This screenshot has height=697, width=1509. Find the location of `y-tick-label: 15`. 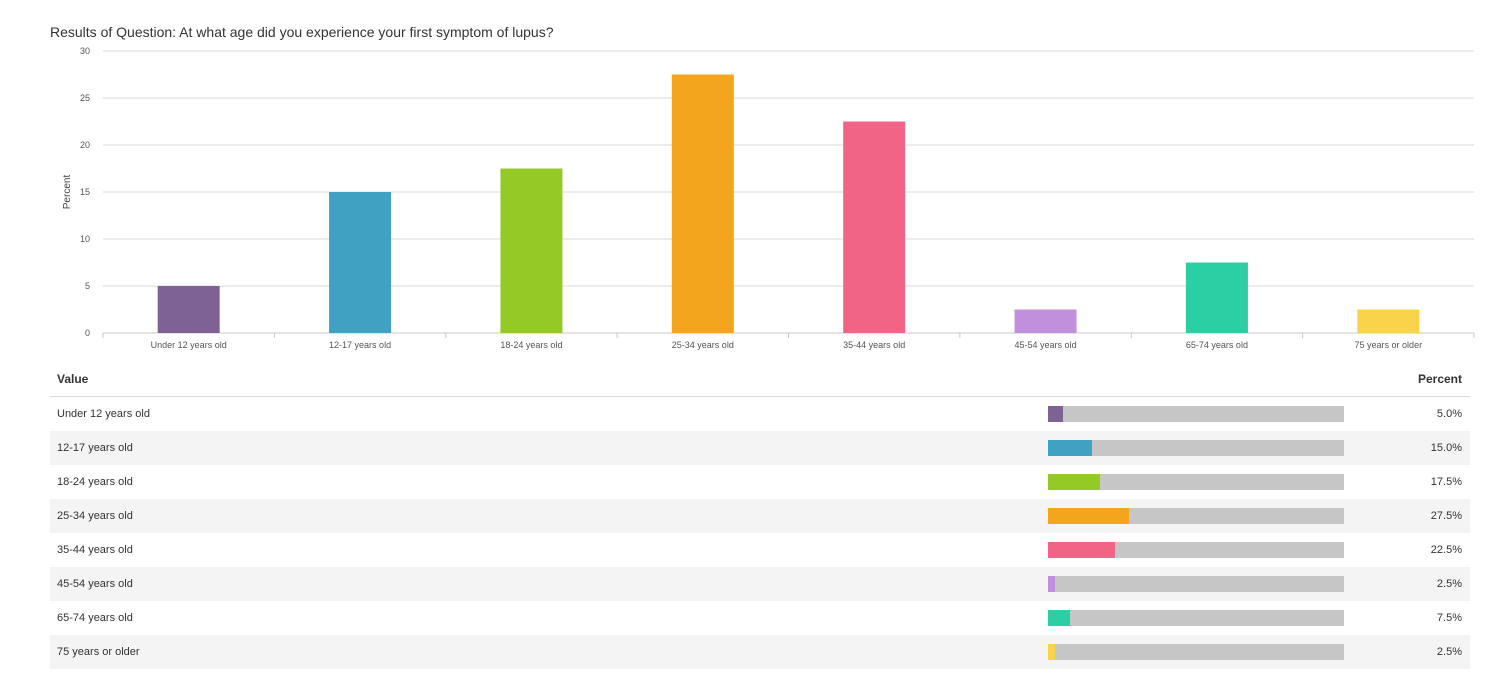

y-tick-label: 15 is located at coordinates (85, 192).